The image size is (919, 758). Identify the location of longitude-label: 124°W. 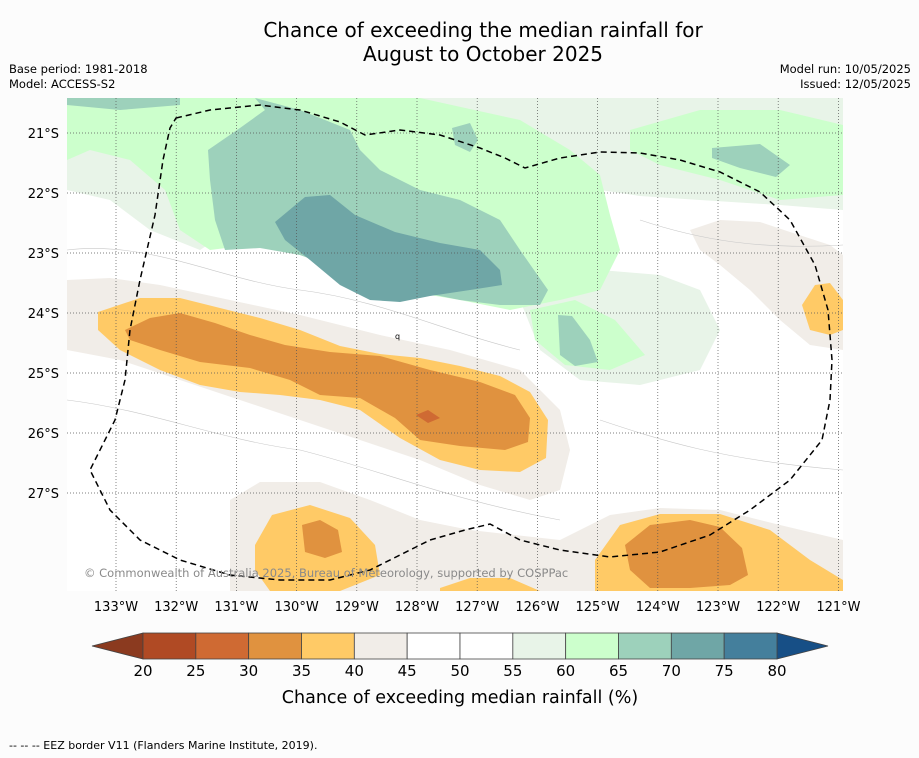
(658, 607).